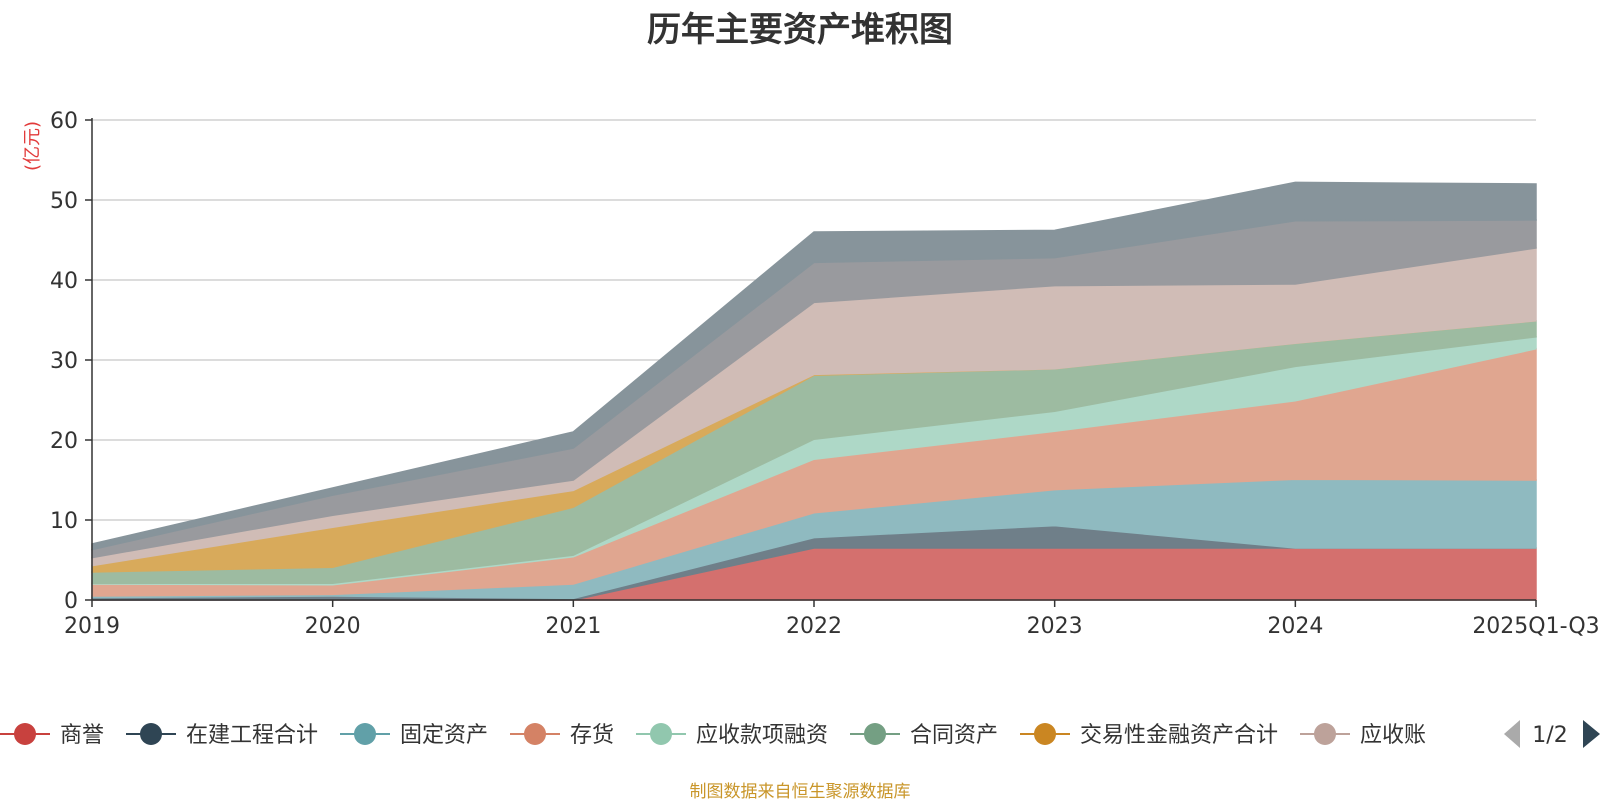 The height and width of the screenshot is (802, 1600). I want to click on legend-item-合同资产: 合同资产, so click(924, 735).